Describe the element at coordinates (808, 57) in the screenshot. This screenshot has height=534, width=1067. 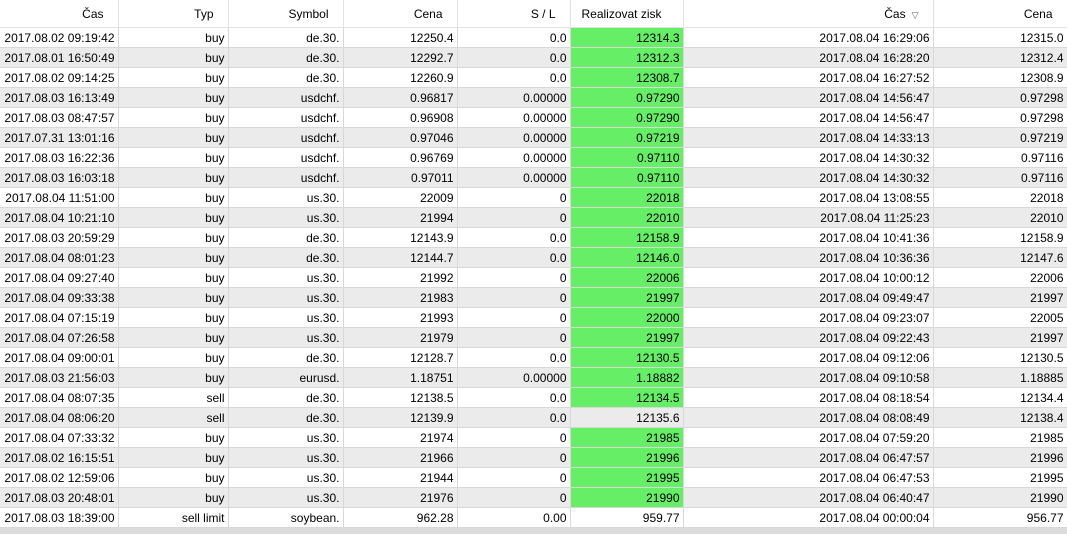
I see `cell: 2017.08.04 16:28:20` at that location.